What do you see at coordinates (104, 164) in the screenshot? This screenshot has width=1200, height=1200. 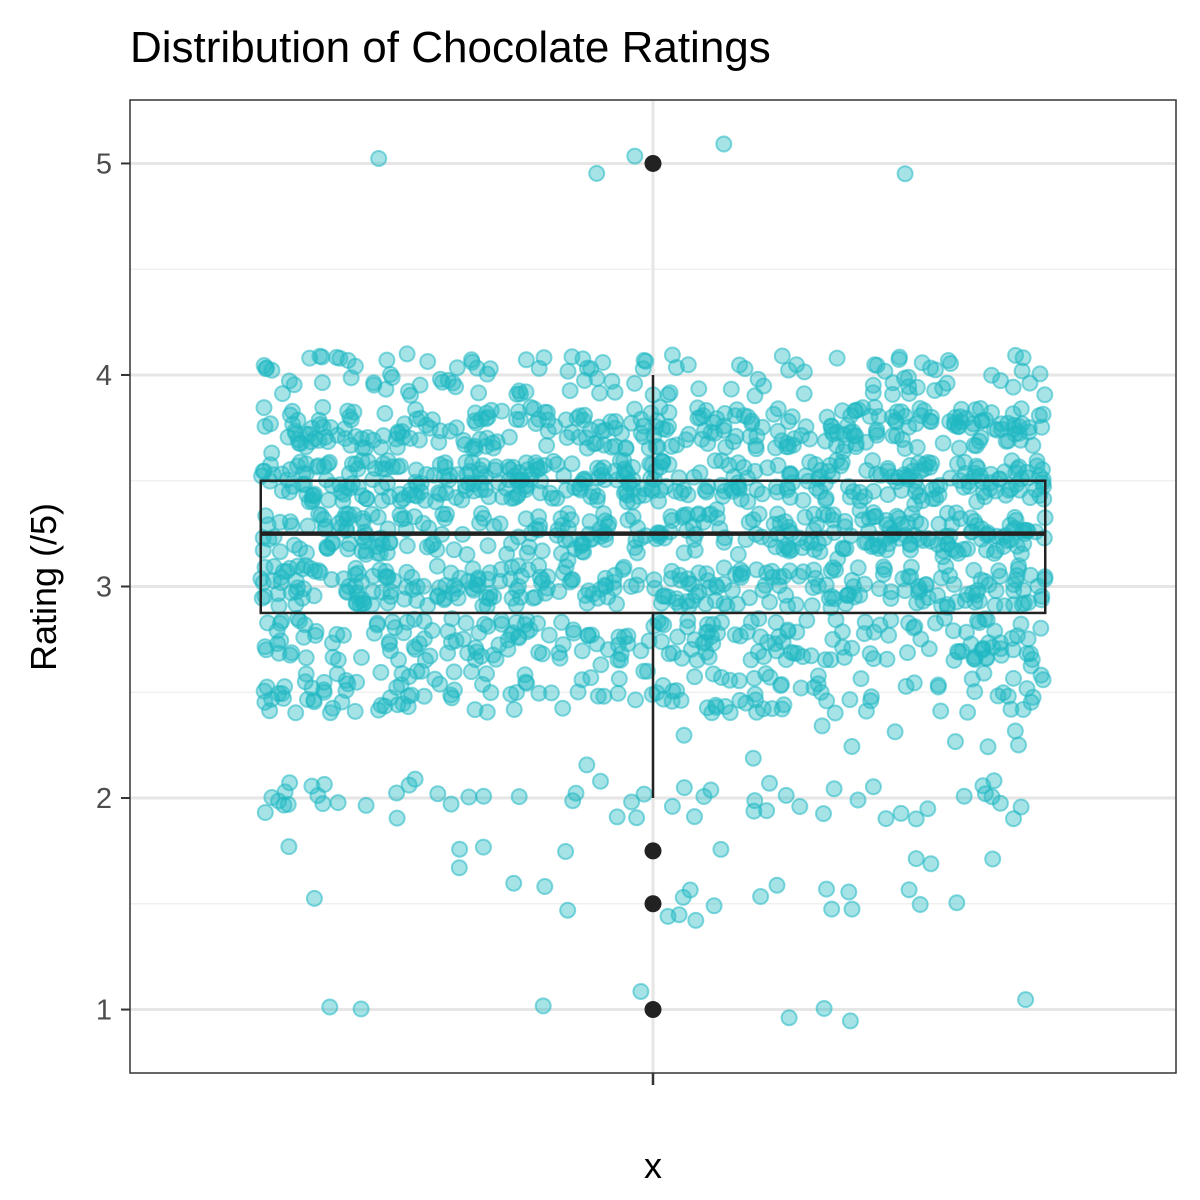 I see `y-tick-label: 5` at bounding box center [104, 164].